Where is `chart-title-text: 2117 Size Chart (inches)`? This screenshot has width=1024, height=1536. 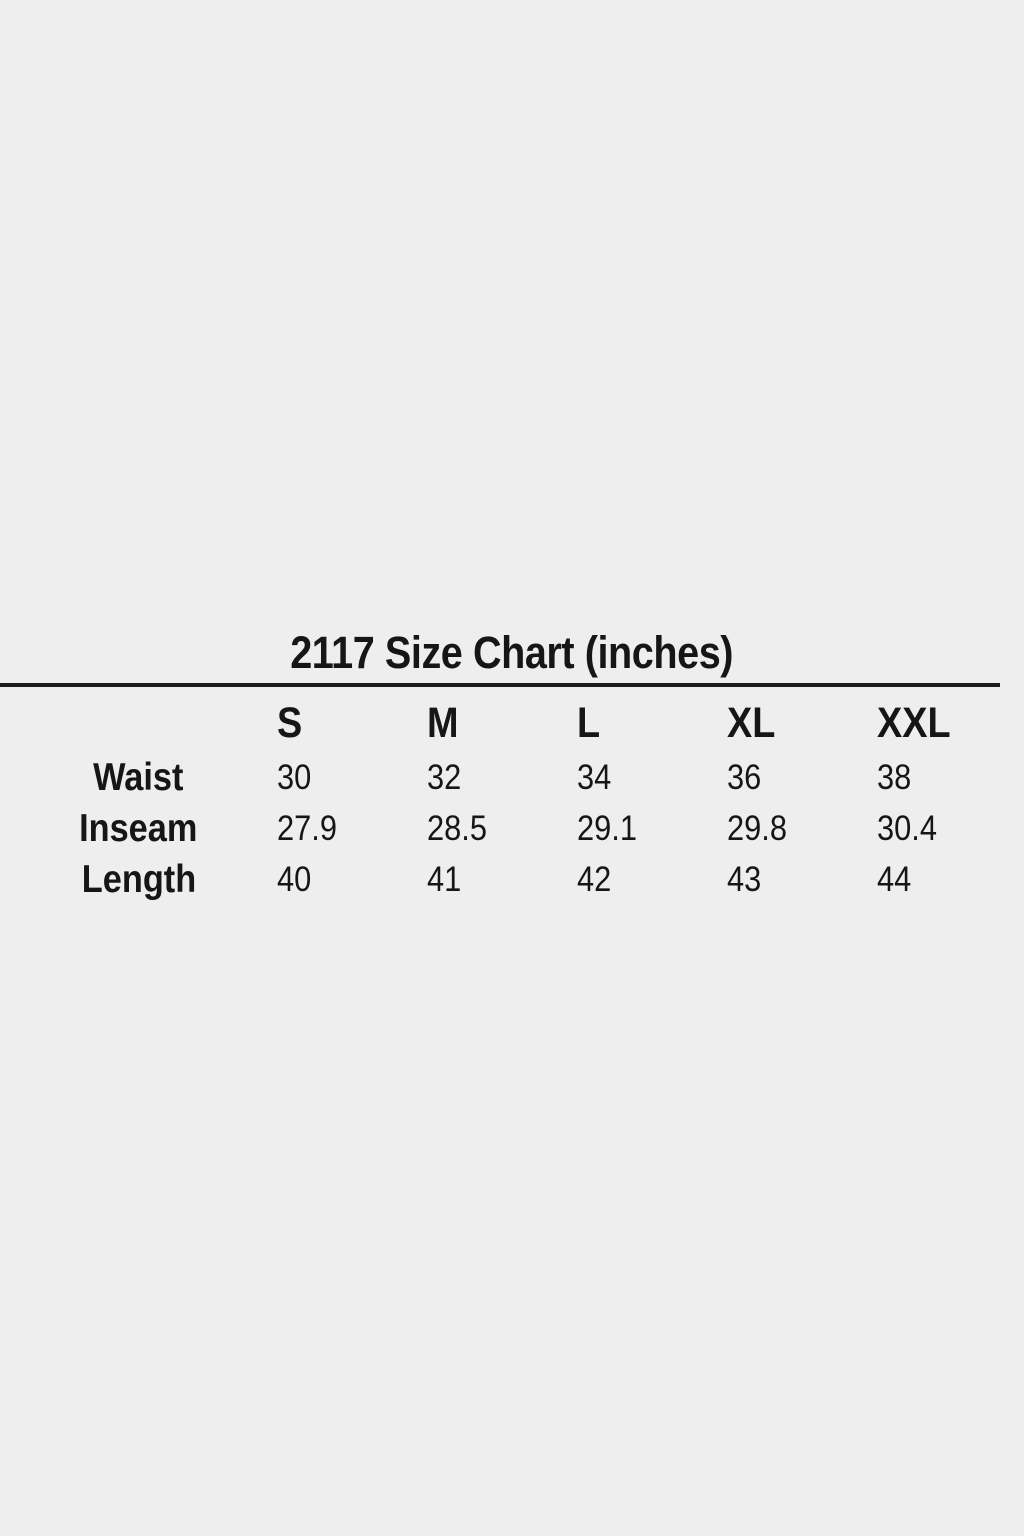
chart-title-text: 2117 Size Chart (inches) is located at coordinates (512, 652).